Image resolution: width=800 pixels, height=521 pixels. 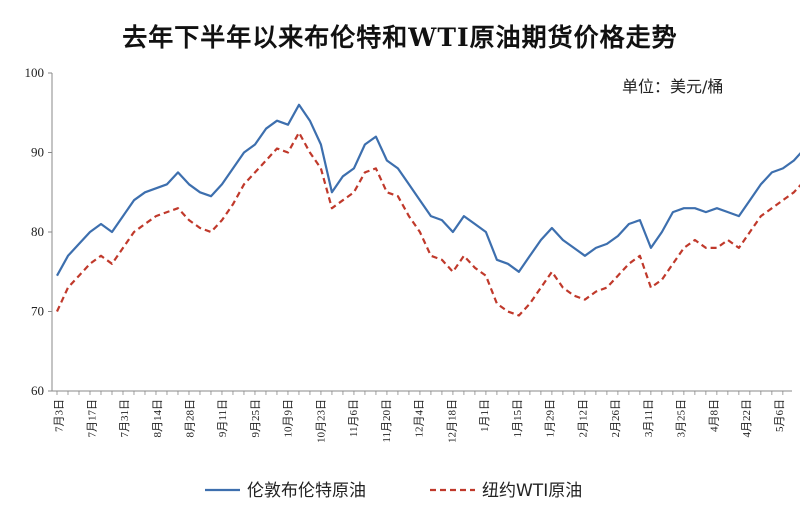 I want to click on x-tick-label: 4月22日, so click(x=747, y=418).